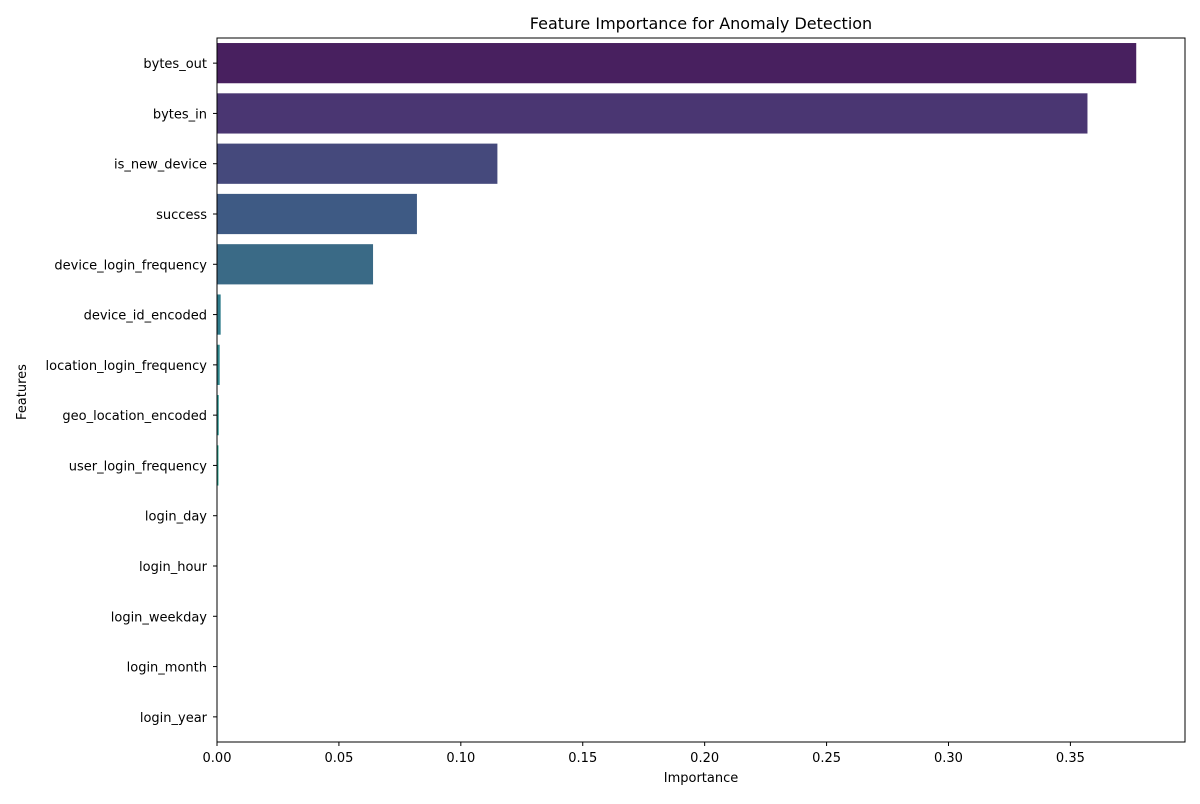 The width and height of the screenshot is (1200, 804). Describe the element at coordinates (218, 415) in the screenshot. I see `bar-geo-location-encoded` at that location.